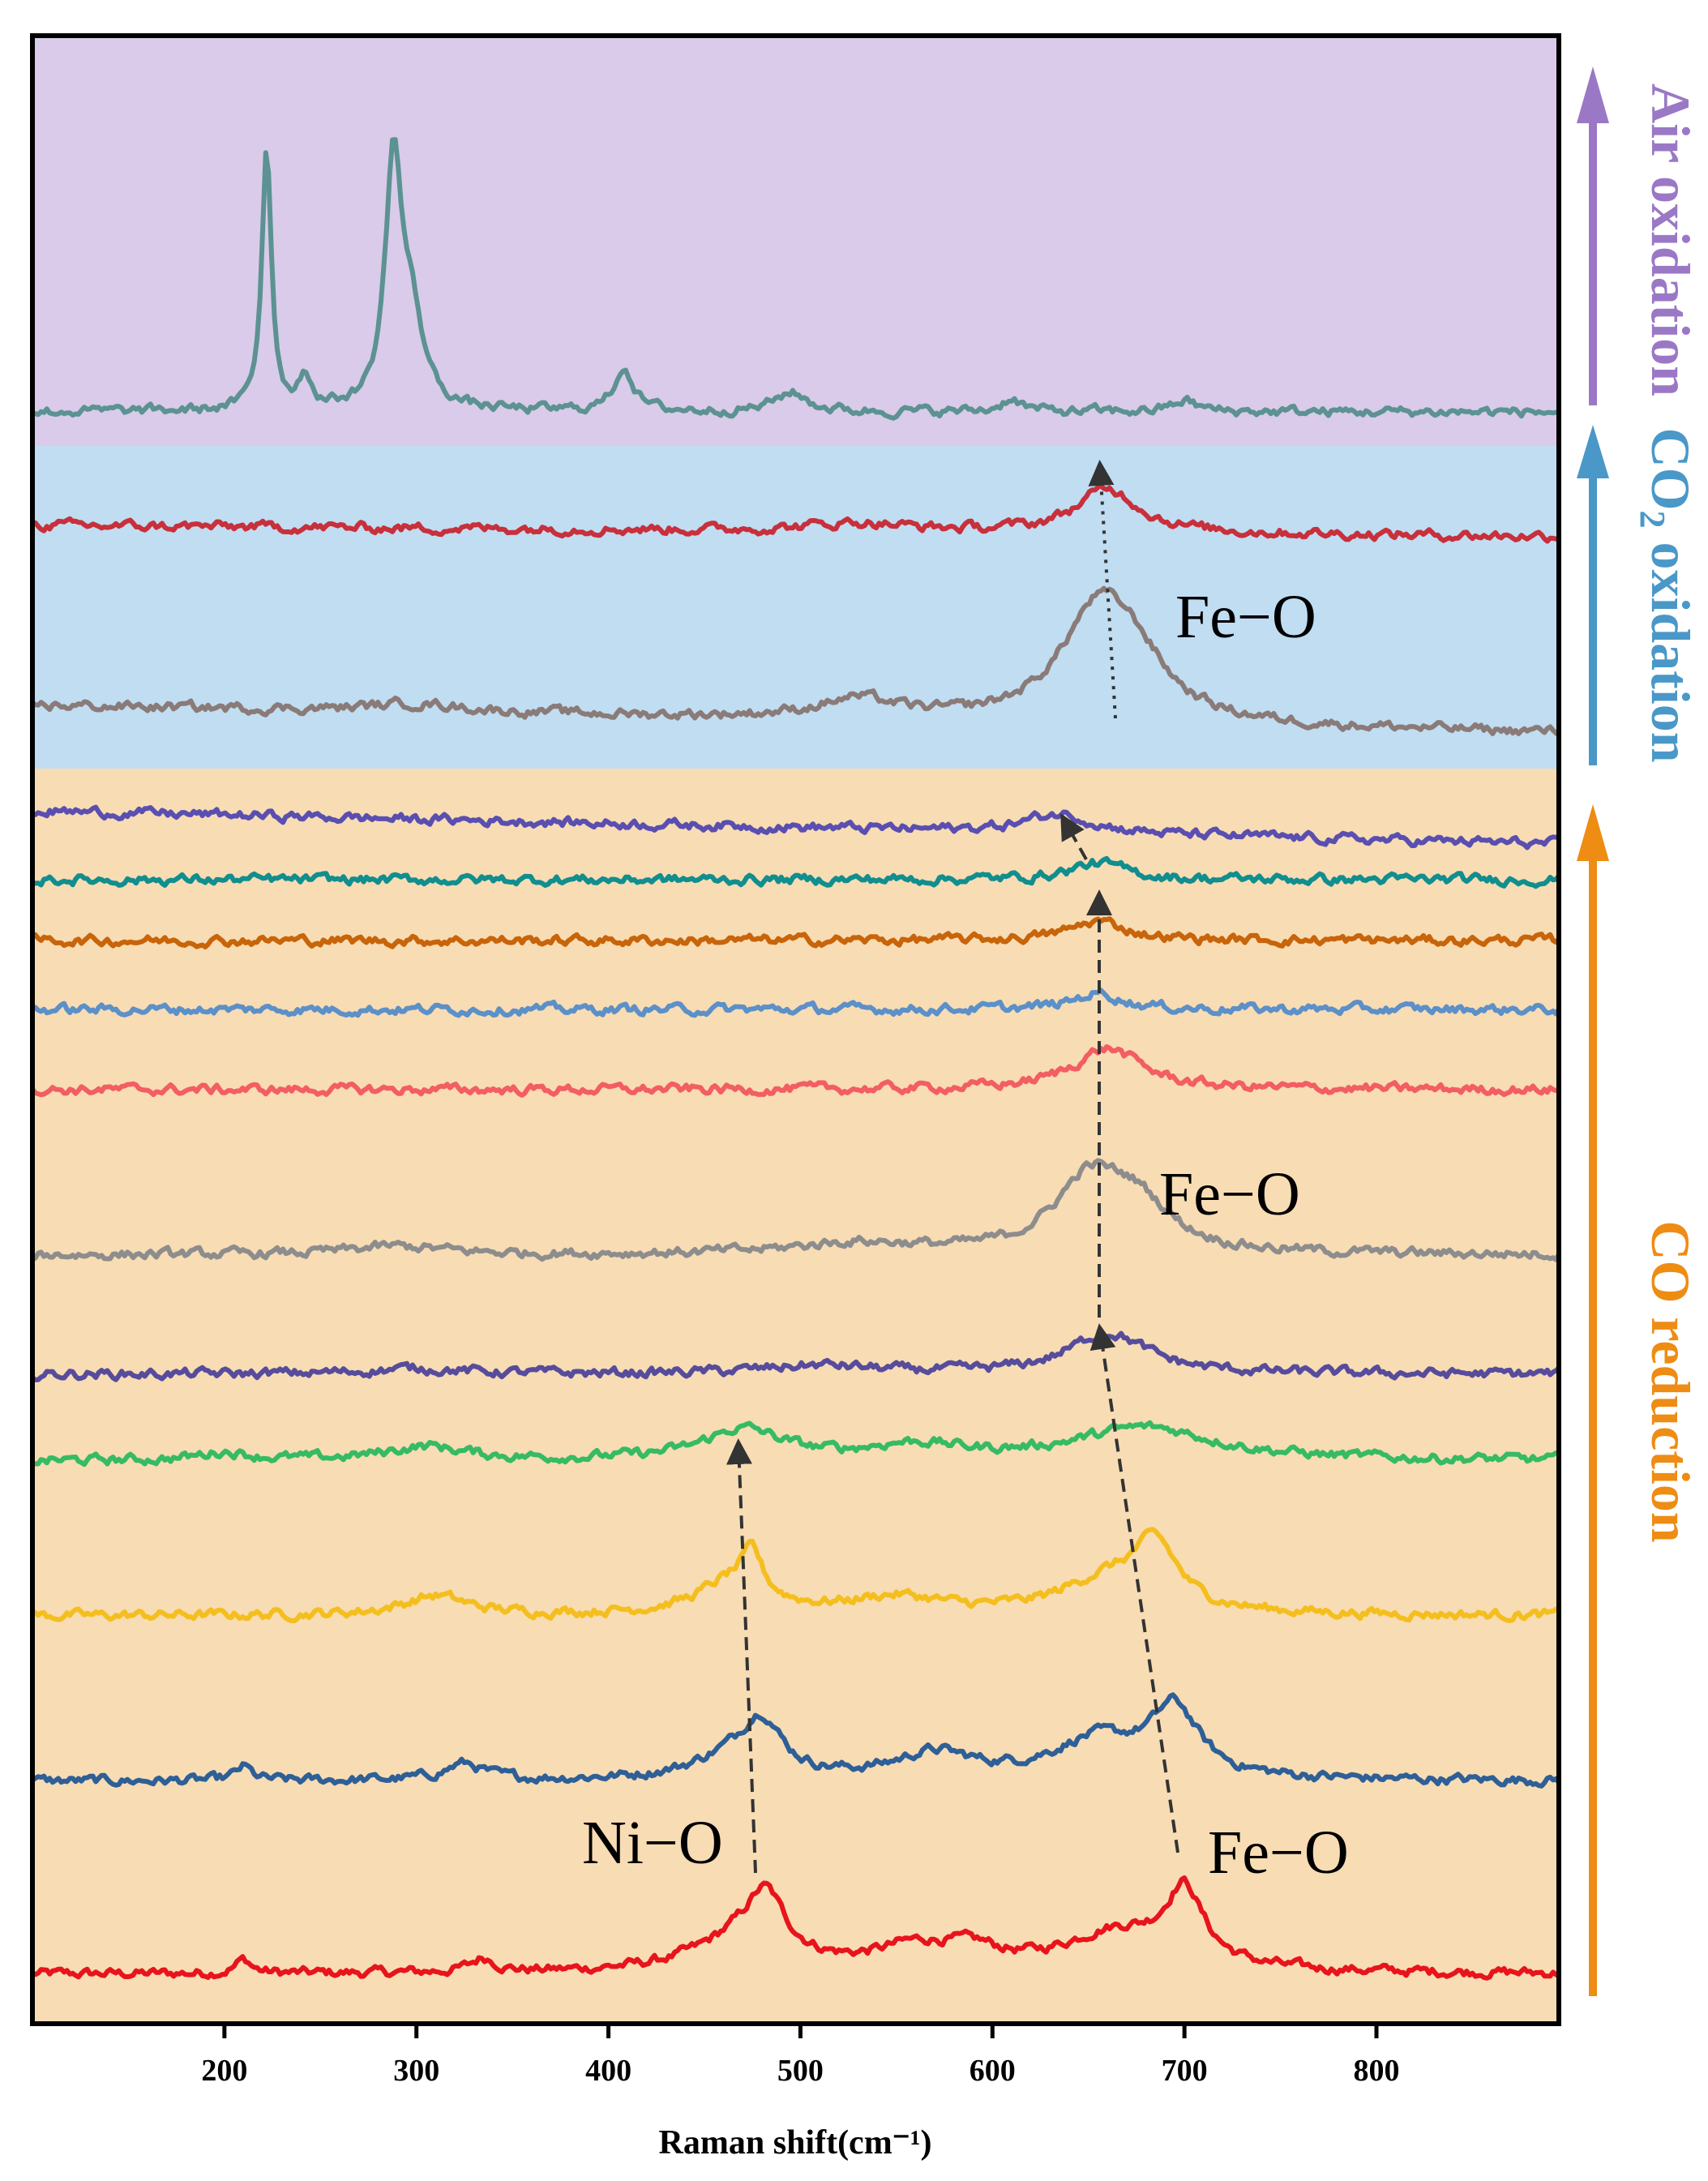 This screenshot has width=1708, height=2181. Describe the element at coordinates (1593, 94) in the screenshot. I see `air-oxidation-arrowhead` at that location.